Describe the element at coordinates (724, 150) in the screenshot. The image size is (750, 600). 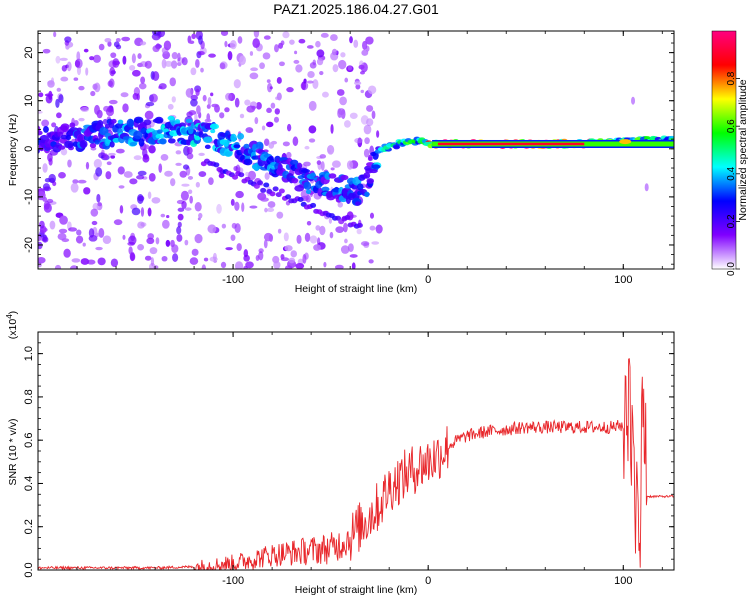
I see `colorbar-gradient` at that location.